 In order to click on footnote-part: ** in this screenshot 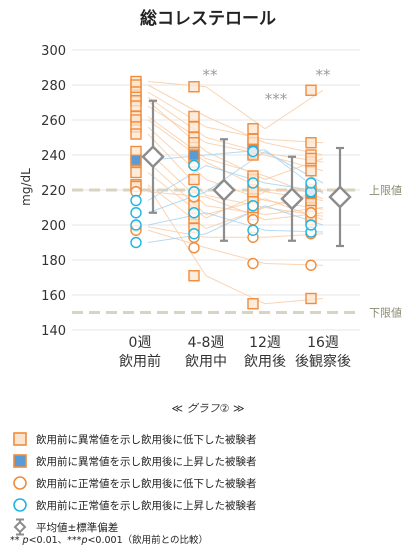, I will do `click(16, 540)`.